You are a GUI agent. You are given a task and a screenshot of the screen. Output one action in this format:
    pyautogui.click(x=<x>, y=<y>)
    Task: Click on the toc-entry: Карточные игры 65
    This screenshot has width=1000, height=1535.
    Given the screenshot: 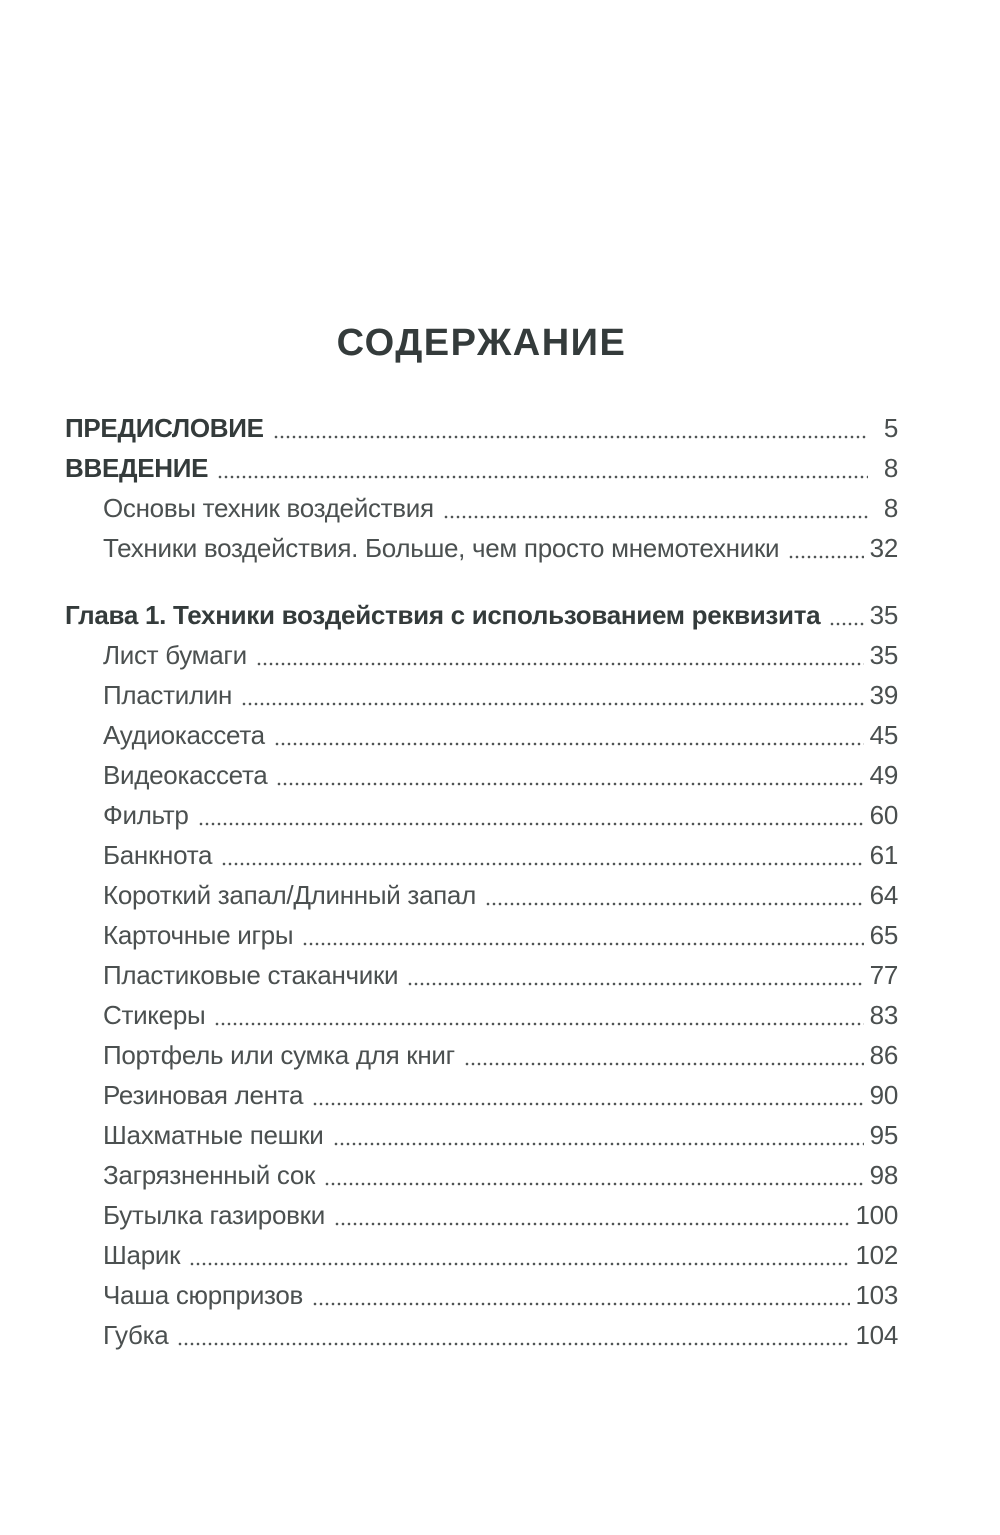 What is the action you would take?
    pyautogui.click(x=481, y=935)
    